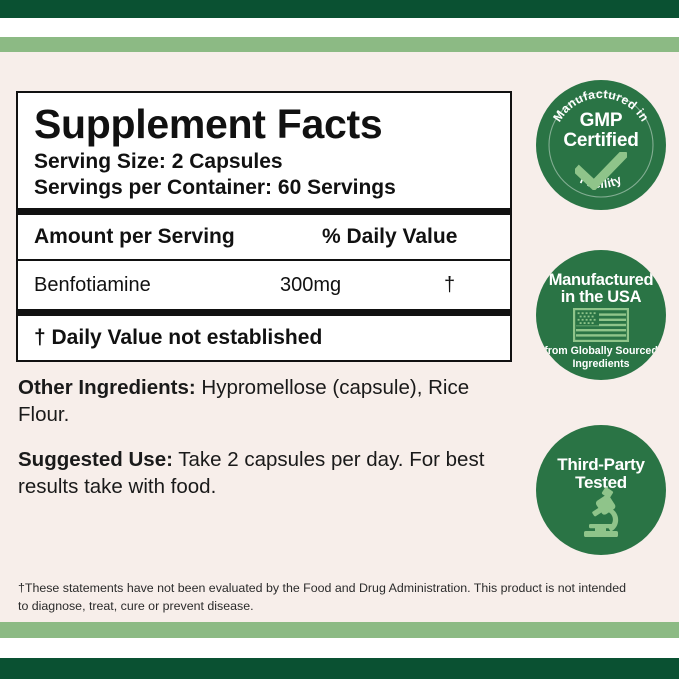 This screenshot has height=679, width=679. I want to click on usa-subtext: from Globally Sourced Ingredients, so click(601, 357).